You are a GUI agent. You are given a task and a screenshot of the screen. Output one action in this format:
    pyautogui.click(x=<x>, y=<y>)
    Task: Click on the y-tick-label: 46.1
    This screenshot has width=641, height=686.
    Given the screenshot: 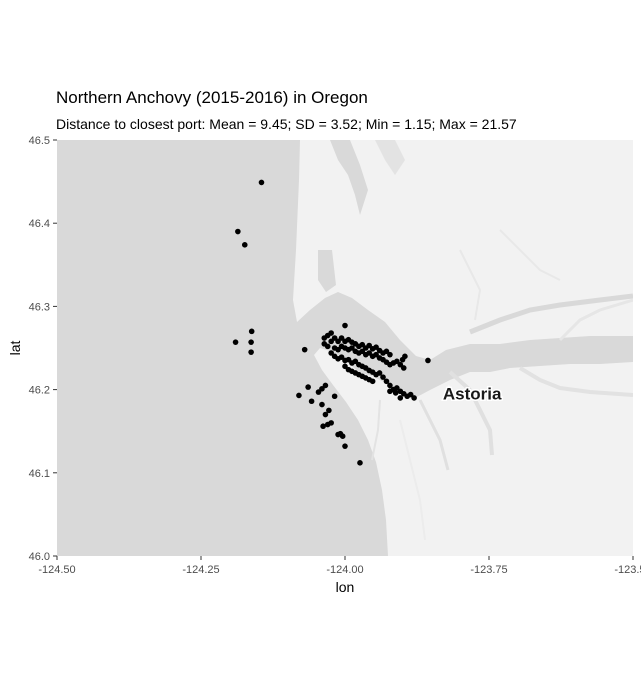 What is the action you would take?
    pyautogui.click(x=39, y=474)
    